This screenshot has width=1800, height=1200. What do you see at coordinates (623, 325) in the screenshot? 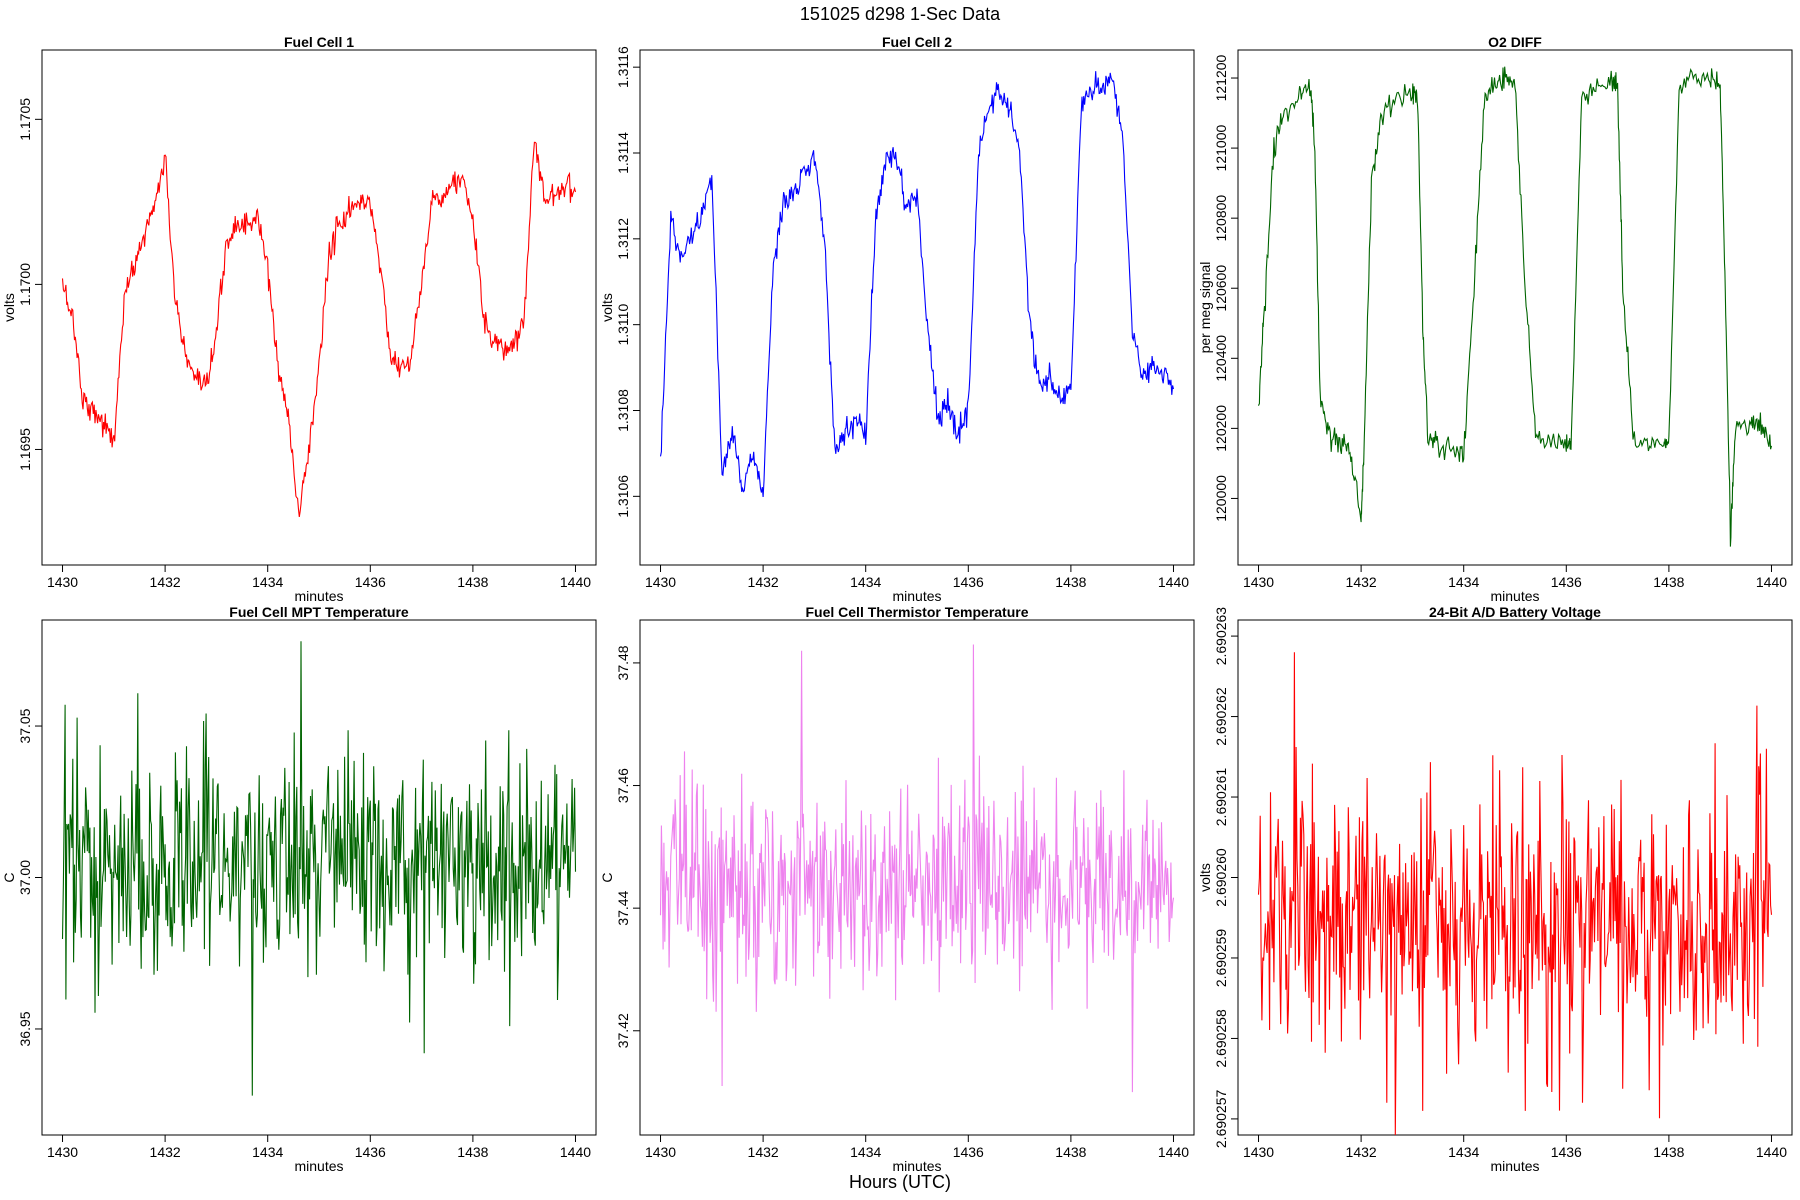
I see `y-tick-label: 1.3110` at bounding box center [623, 325].